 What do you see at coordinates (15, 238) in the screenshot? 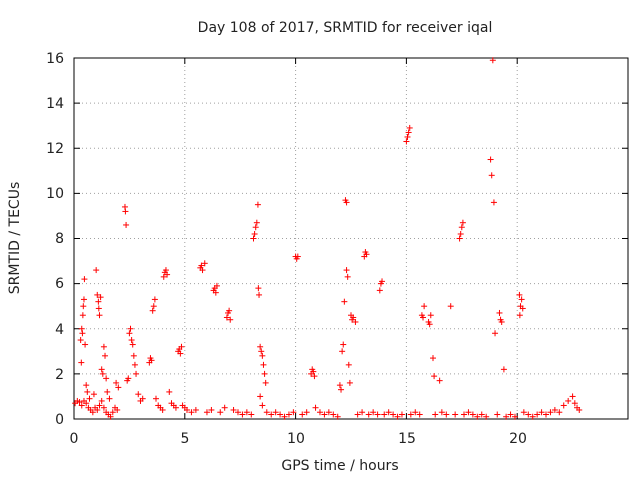
I see `y-axis-label: SRMTID / TECUs` at bounding box center [15, 238].